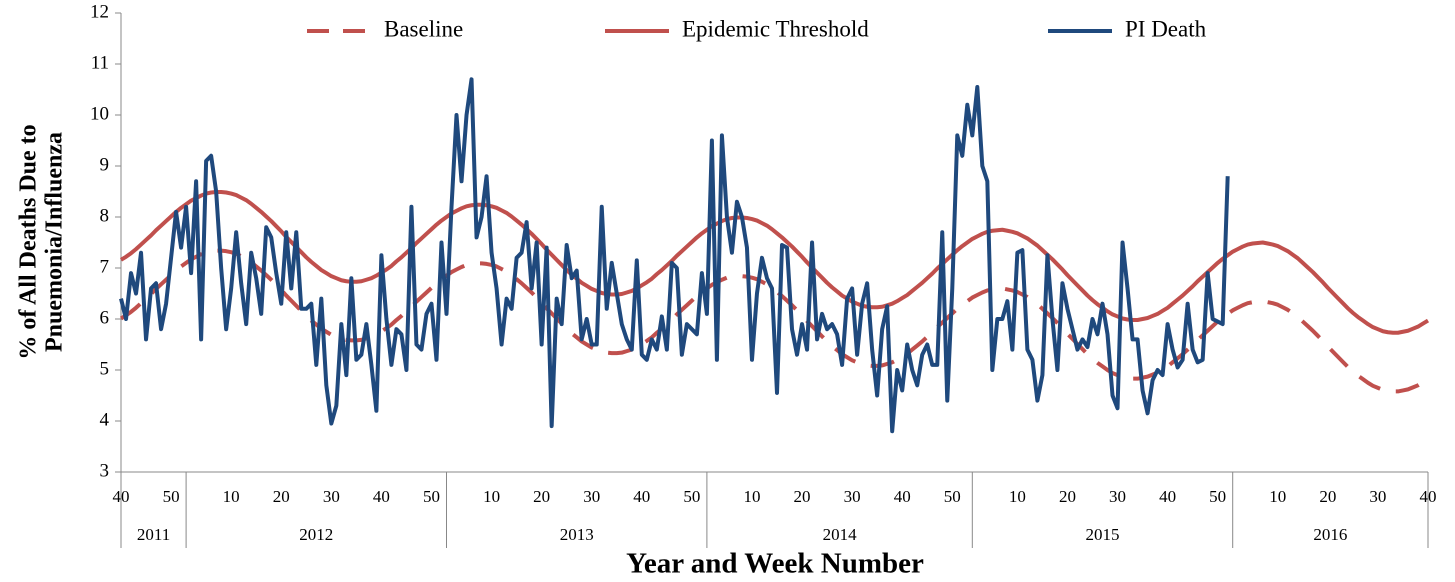 This screenshot has height=582, width=1455. Describe the element at coordinates (105, 164) in the screenshot. I see `y-tick-label: 9` at that location.